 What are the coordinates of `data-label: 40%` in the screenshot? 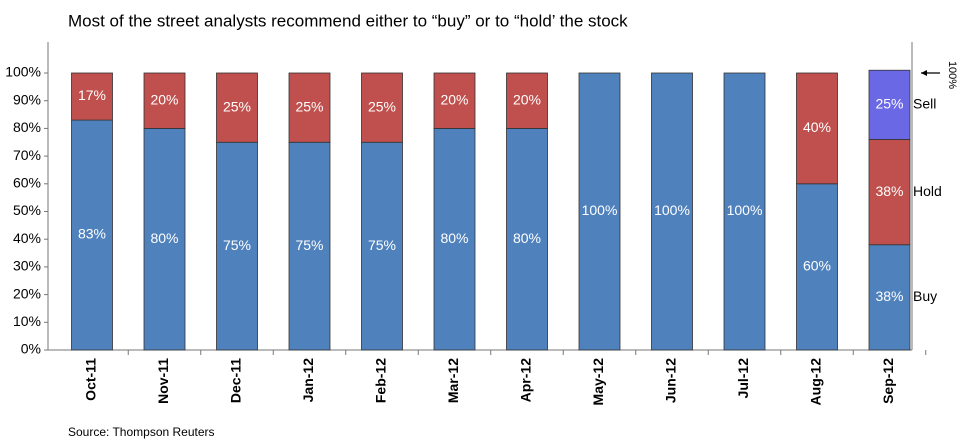 It's located at (817, 127).